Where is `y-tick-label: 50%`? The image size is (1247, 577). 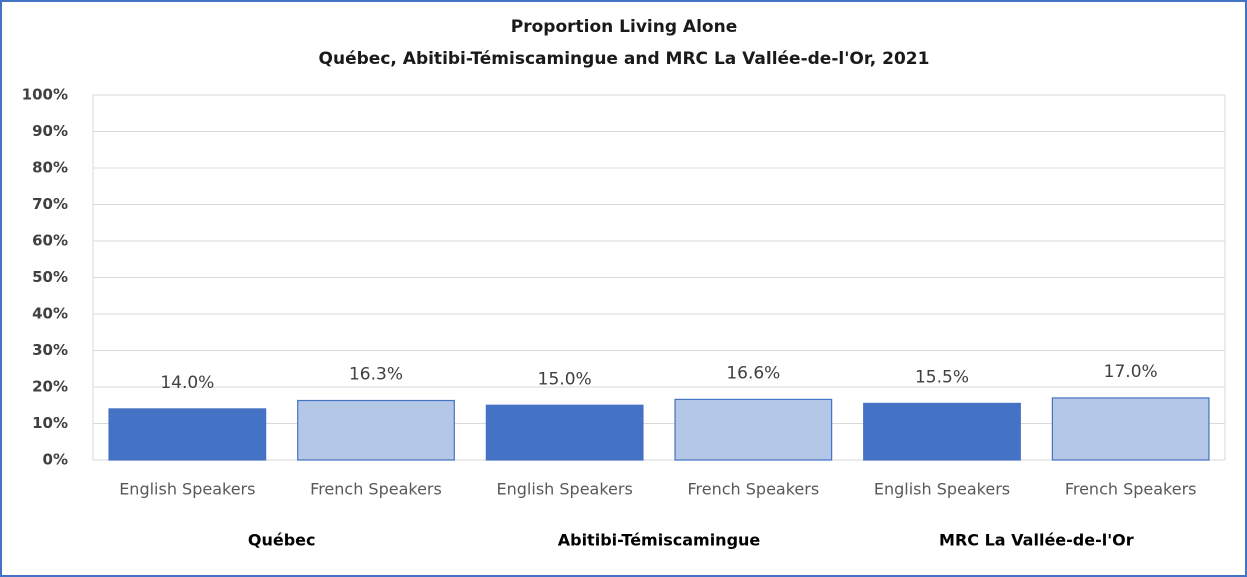
y-tick-label: 50% is located at coordinates (50, 277).